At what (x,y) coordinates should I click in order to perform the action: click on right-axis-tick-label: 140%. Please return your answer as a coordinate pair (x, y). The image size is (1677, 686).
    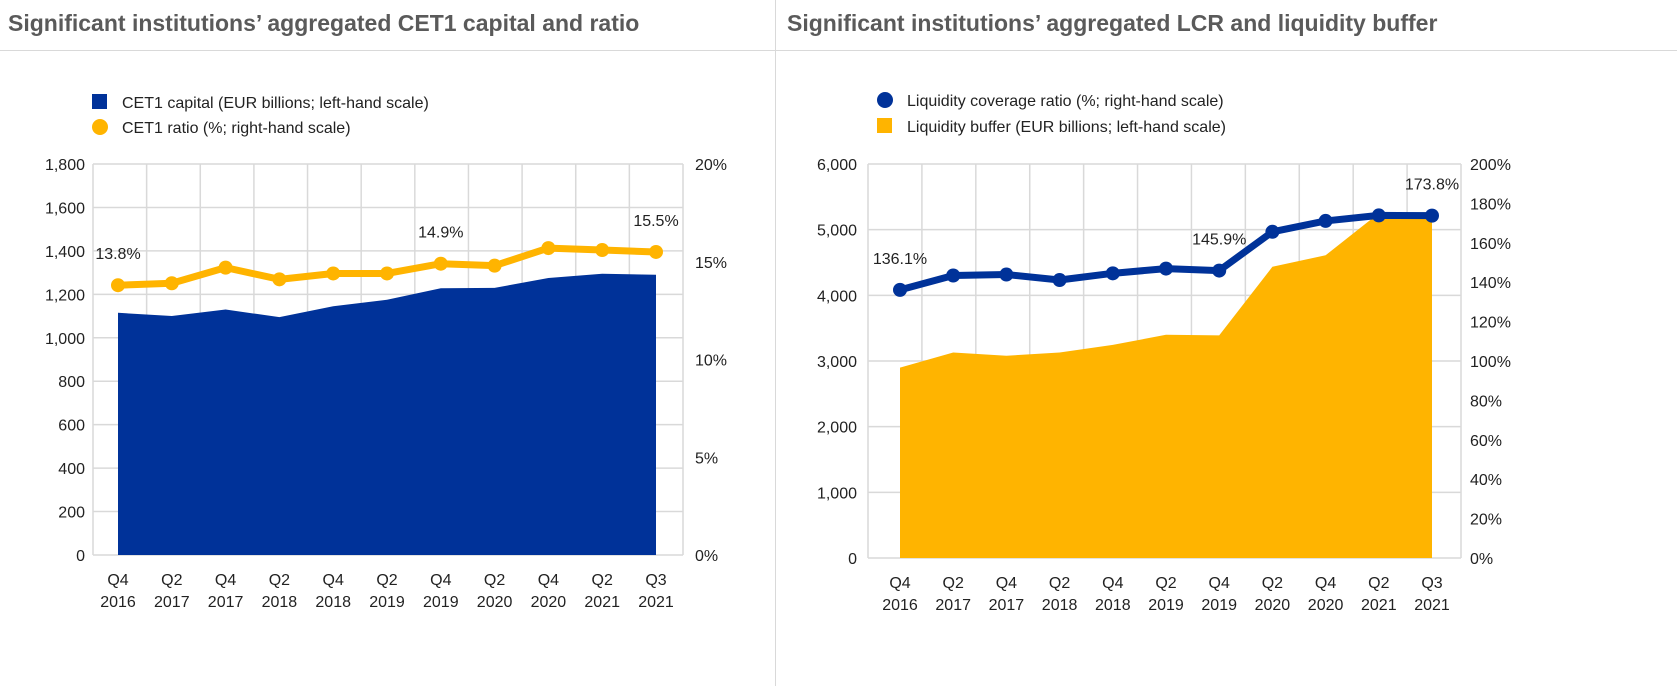
    Looking at the image, I should click on (1490, 283).